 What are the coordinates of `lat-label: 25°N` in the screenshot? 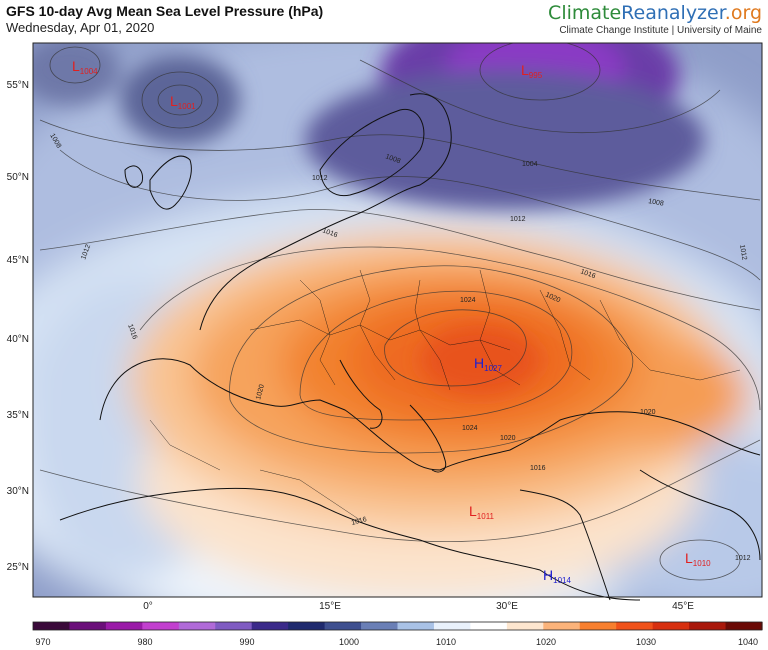 It's located at (18, 567).